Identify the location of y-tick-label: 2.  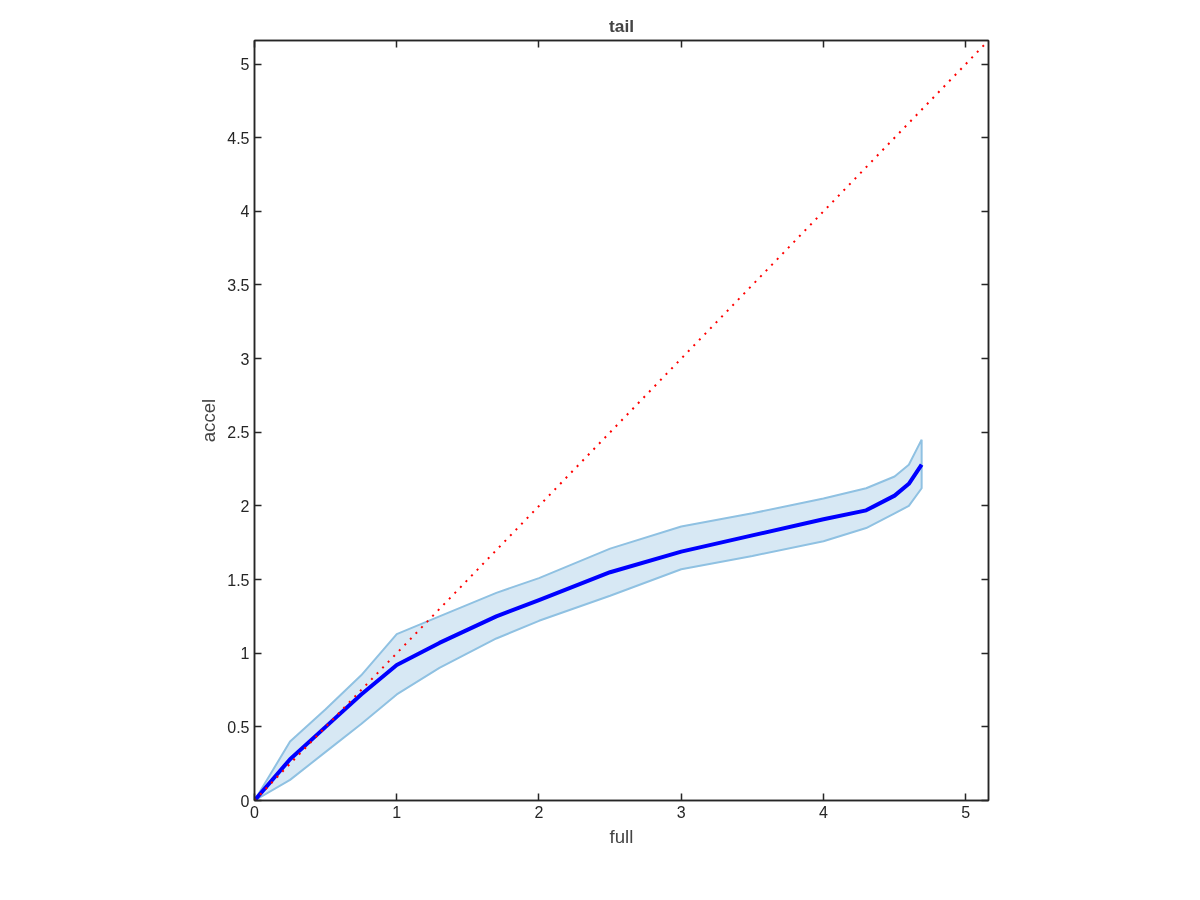
(245, 506).